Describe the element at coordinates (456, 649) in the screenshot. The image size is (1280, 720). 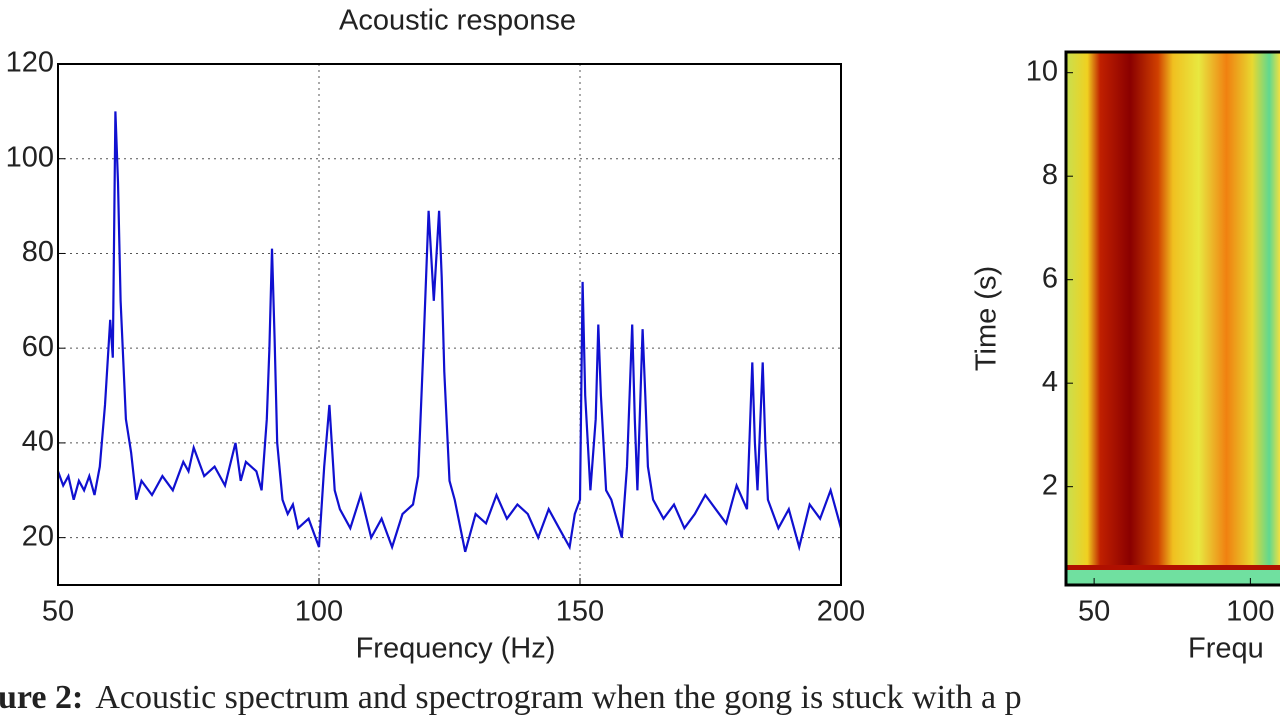
I see `x-axis-label: Frequency (Hz)` at that location.